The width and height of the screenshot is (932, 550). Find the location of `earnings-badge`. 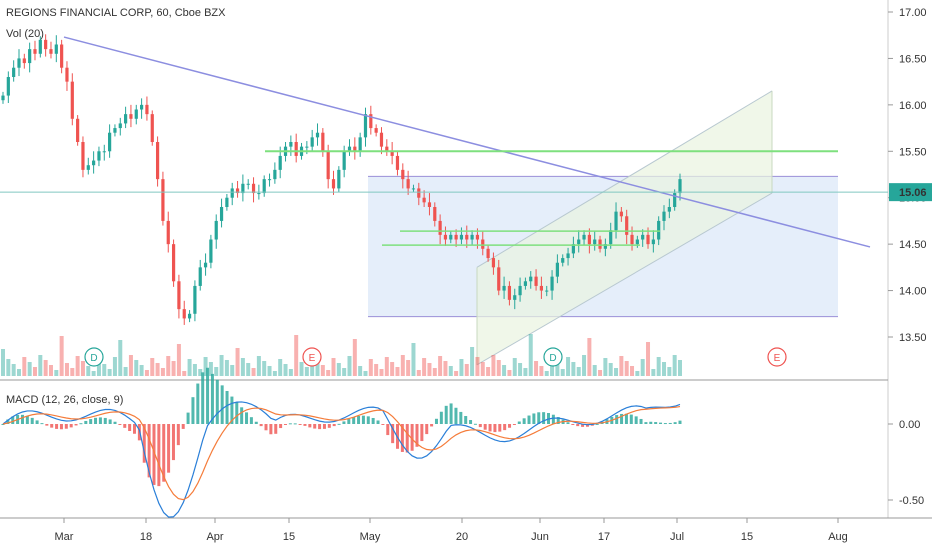

earnings-badge is located at coordinates (312, 357).